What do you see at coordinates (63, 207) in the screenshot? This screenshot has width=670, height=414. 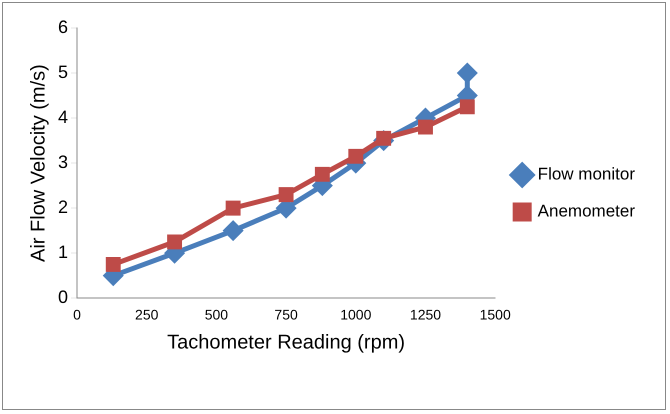 I see `y-tick-label: 2` at bounding box center [63, 207].